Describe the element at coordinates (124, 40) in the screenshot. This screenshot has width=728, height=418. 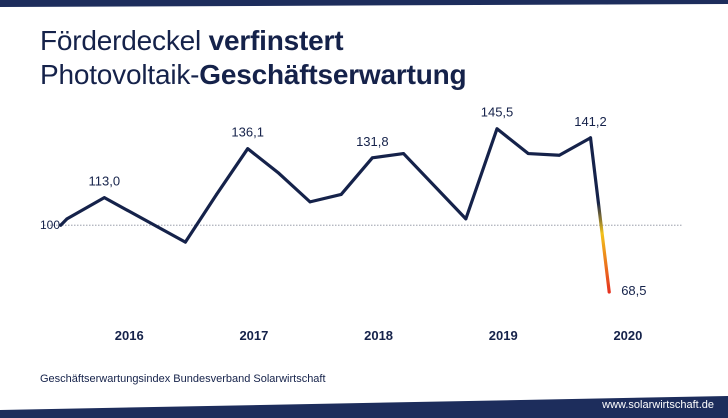
I see `title-line-1-regular: Förderdeckel` at that location.